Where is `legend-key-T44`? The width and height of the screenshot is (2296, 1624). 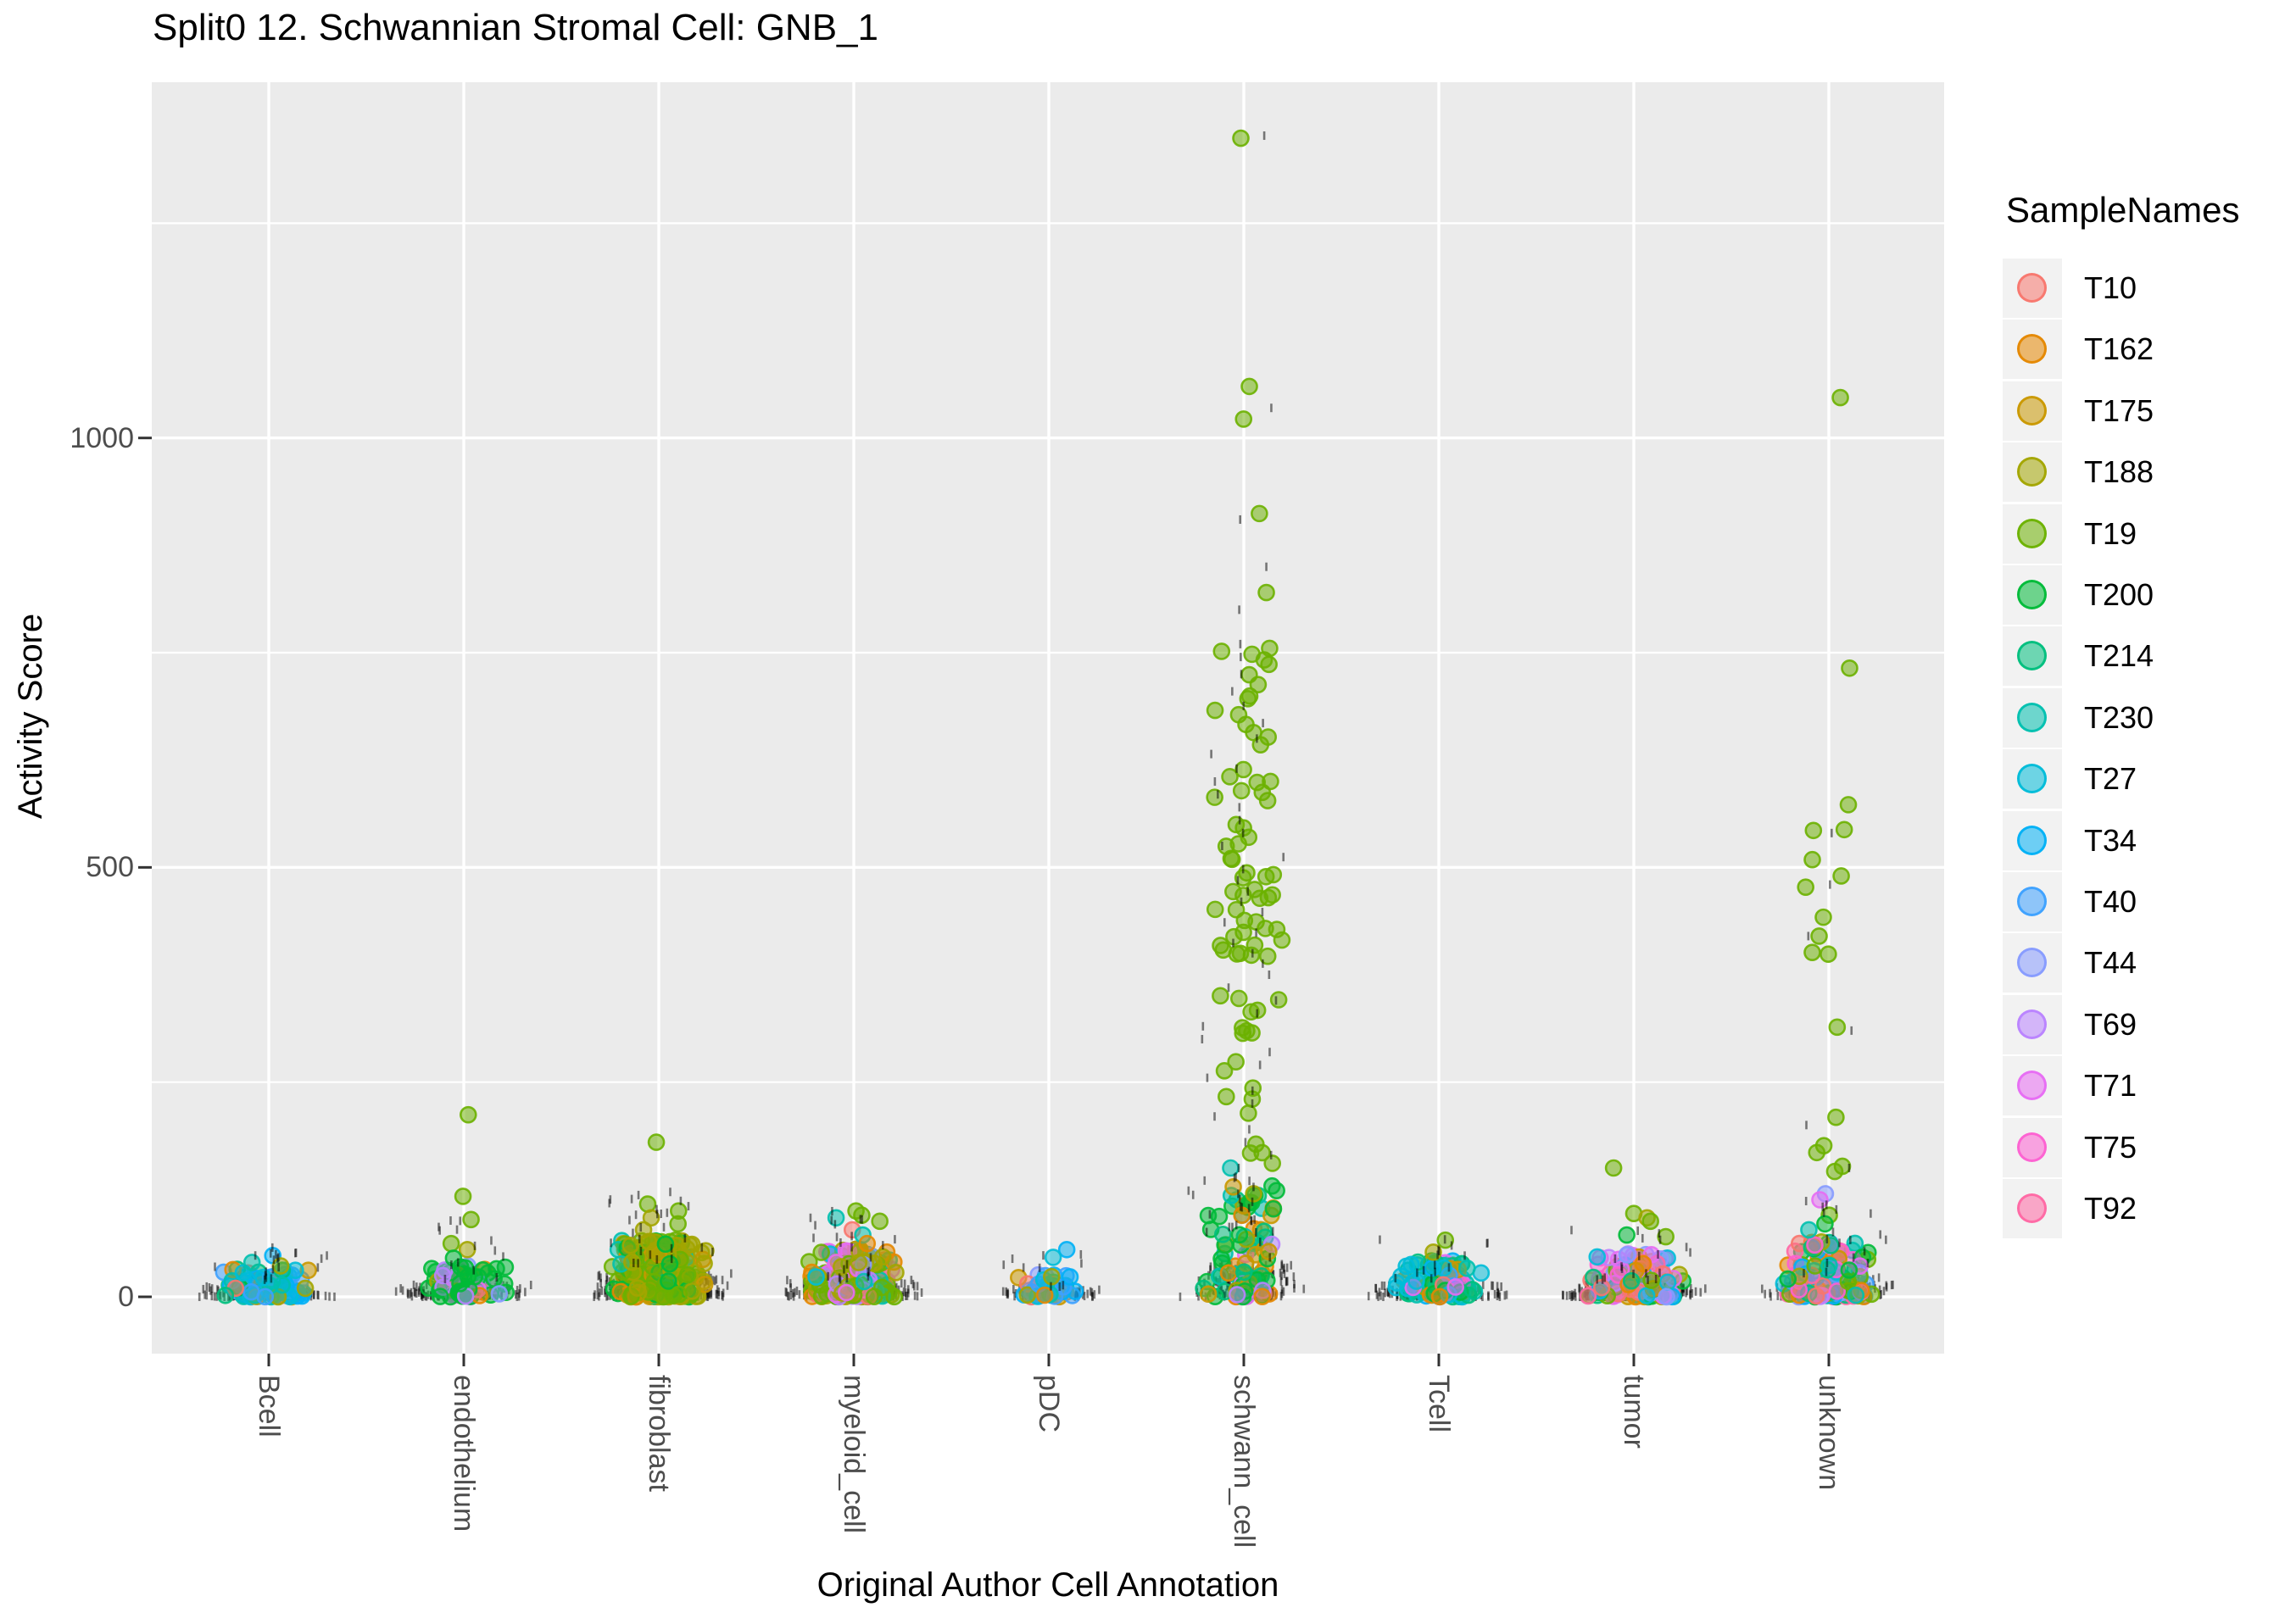 legend-key-T44 is located at coordinates (2033, 963).